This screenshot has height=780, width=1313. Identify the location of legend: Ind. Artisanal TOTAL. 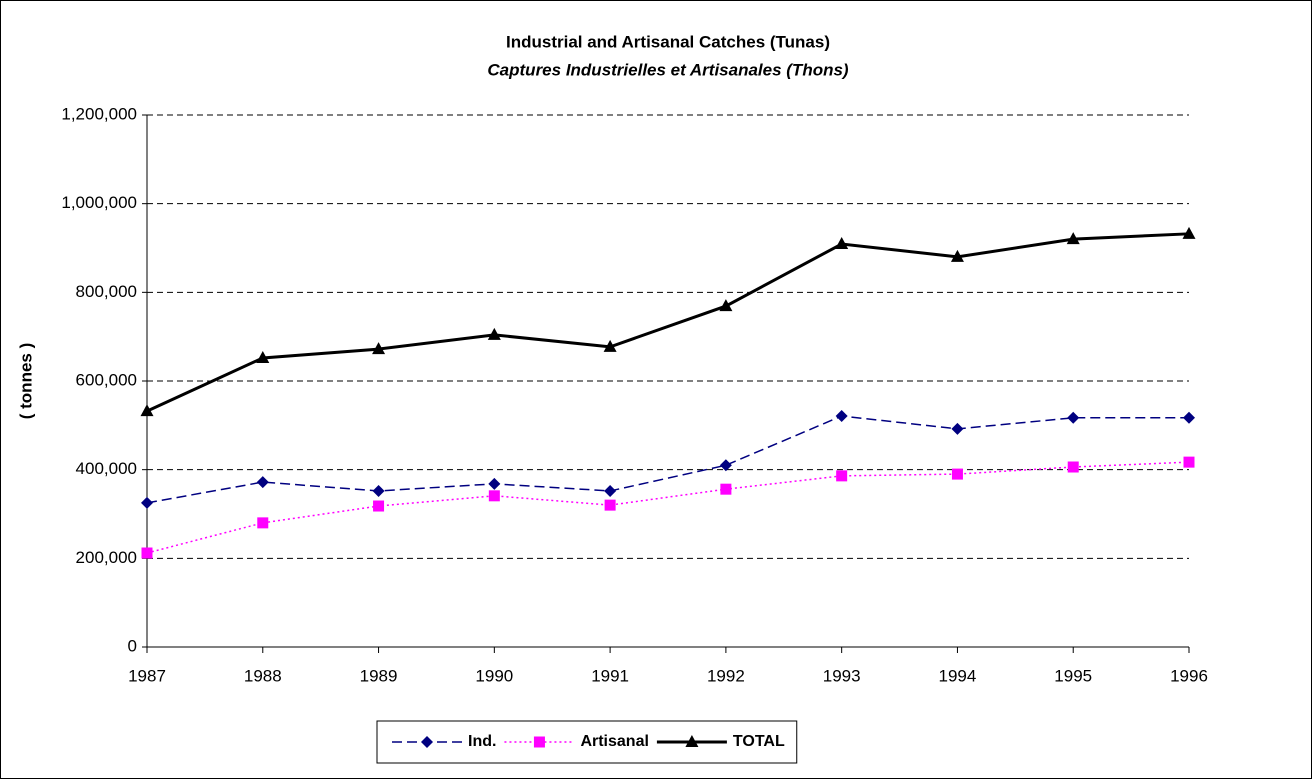
(587, 742).